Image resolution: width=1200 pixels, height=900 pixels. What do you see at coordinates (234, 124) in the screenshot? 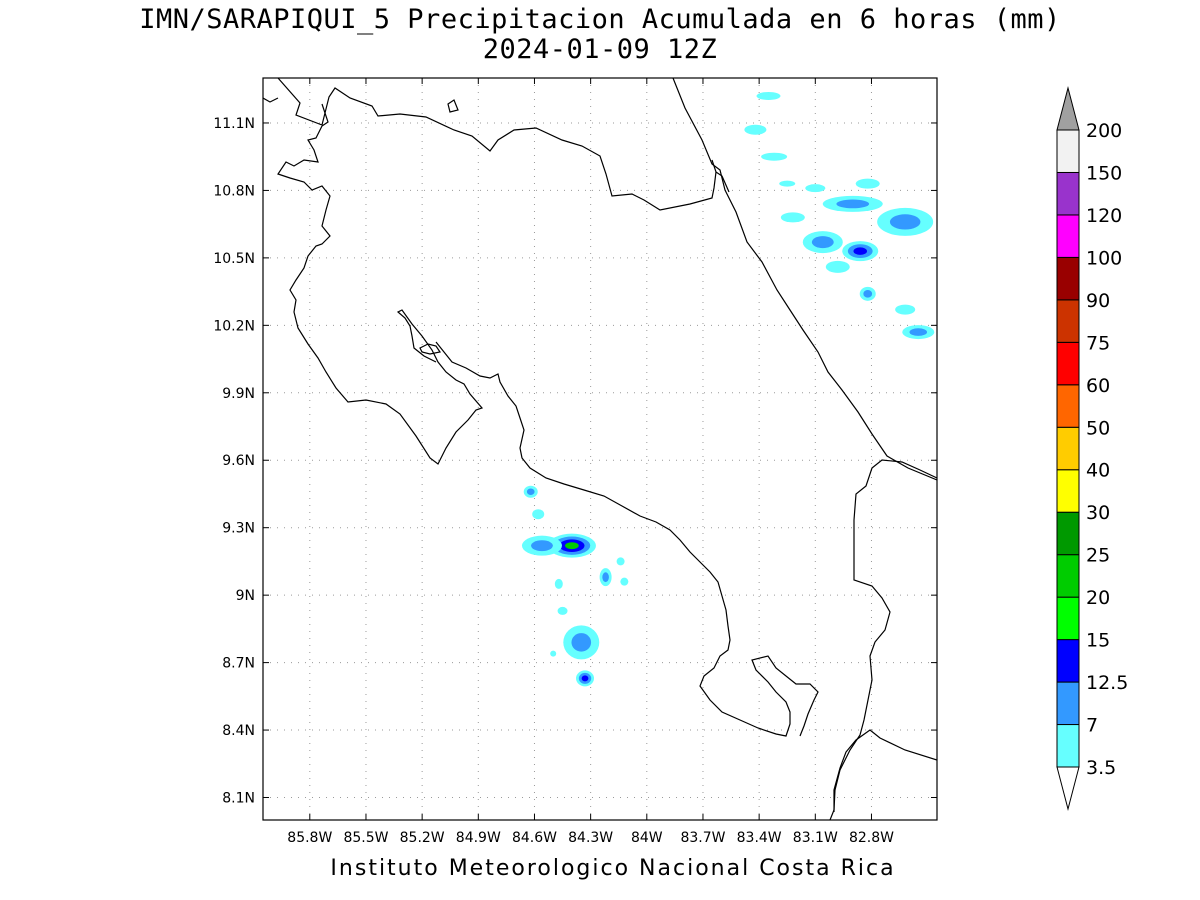
I see `lat-tick-label: 11.1N` at bounding box center [234, 124].